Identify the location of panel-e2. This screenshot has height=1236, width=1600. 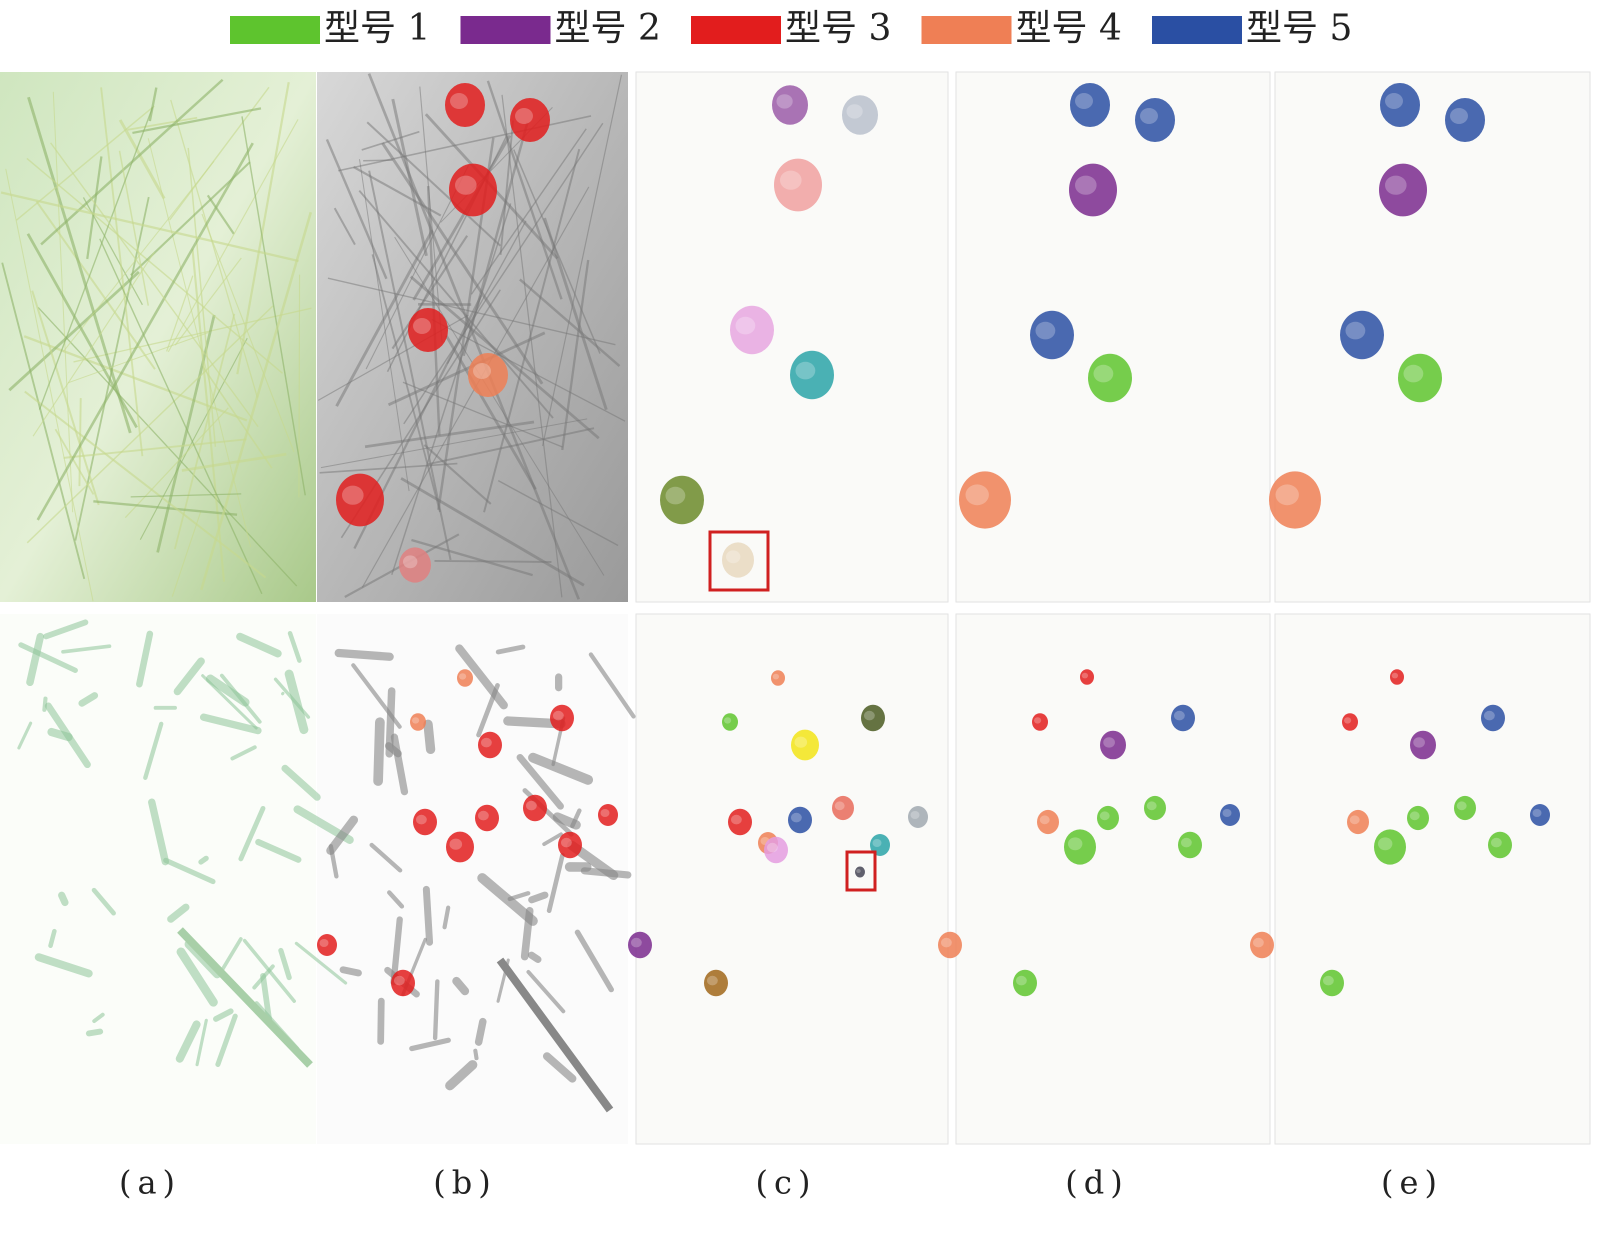
(1432, 879).